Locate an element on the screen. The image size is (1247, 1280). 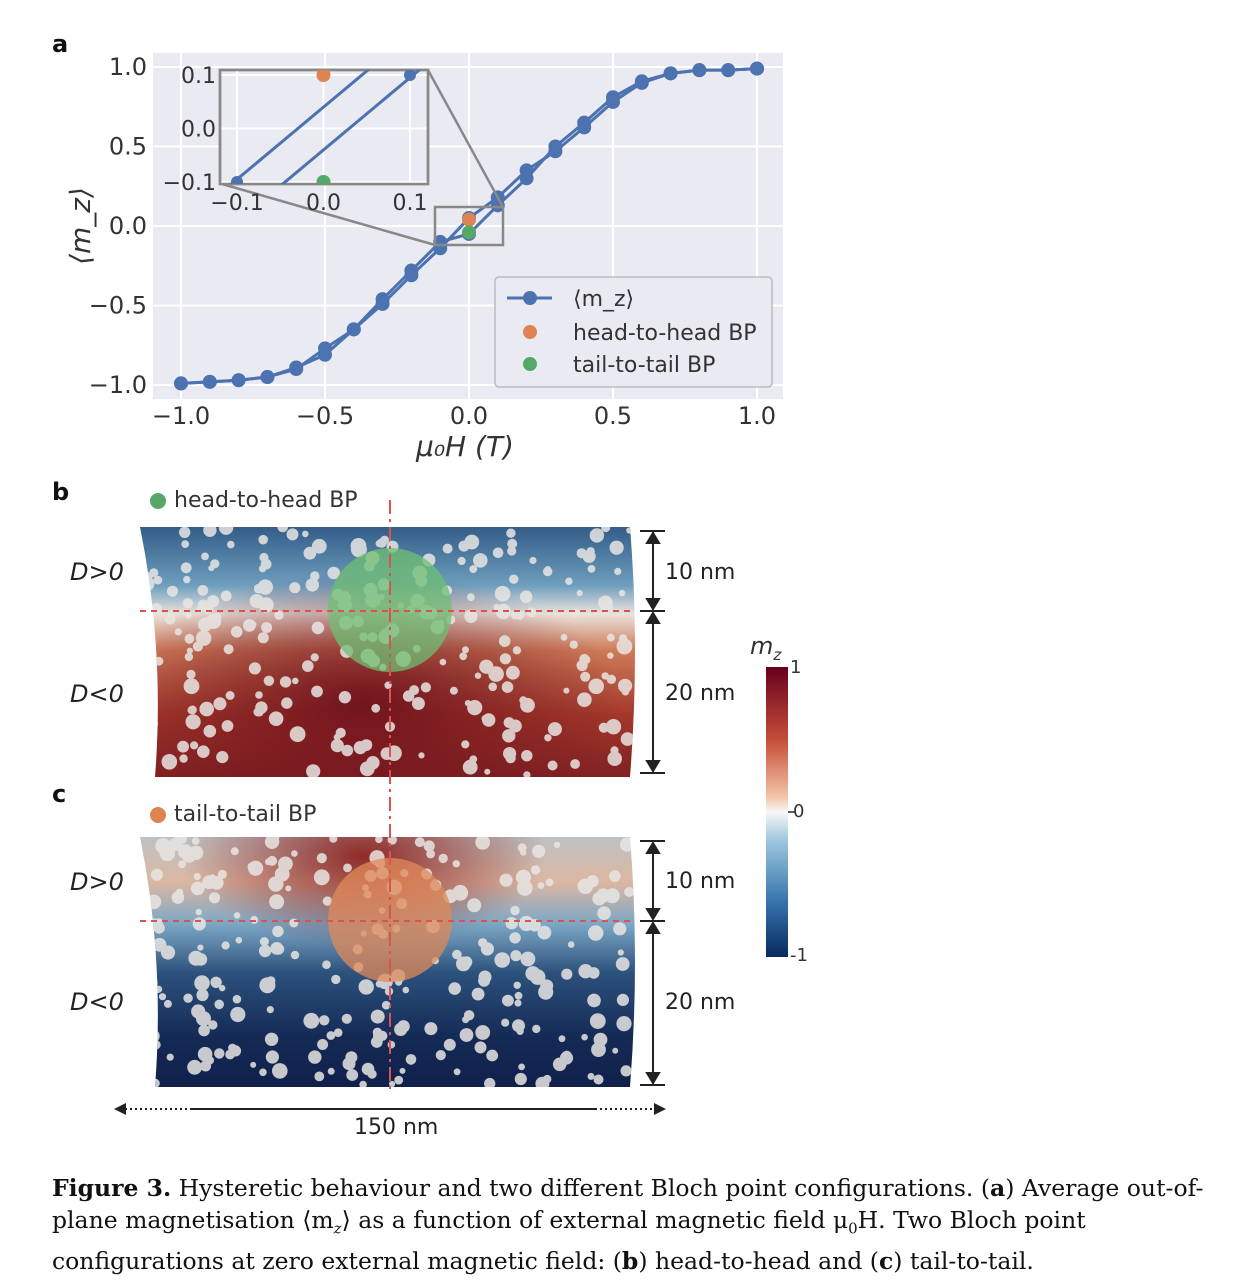
width-label: 150 nm is located at coordinates (396, 1127).